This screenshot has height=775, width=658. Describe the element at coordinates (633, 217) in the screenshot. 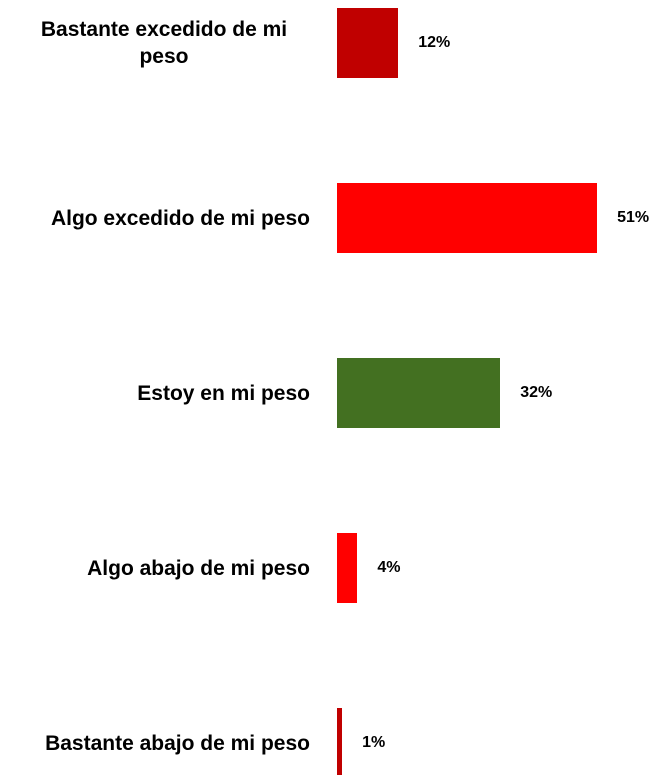

I see `value-label: 51%` at that location.